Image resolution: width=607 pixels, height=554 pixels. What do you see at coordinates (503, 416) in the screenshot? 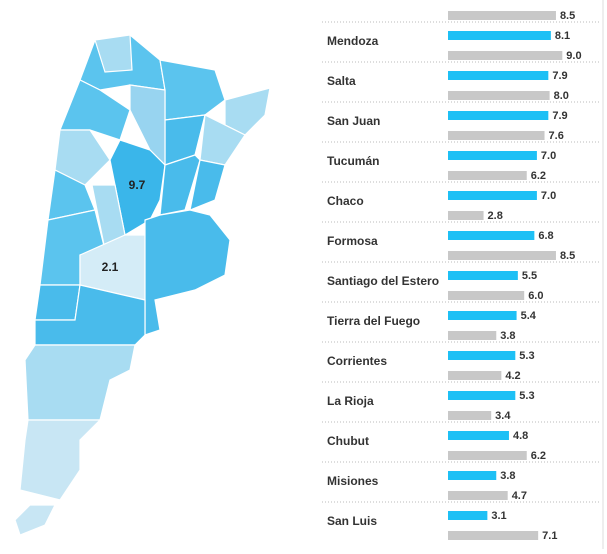
I see `bar-value: 3.4` at bounding box center [503, 416].